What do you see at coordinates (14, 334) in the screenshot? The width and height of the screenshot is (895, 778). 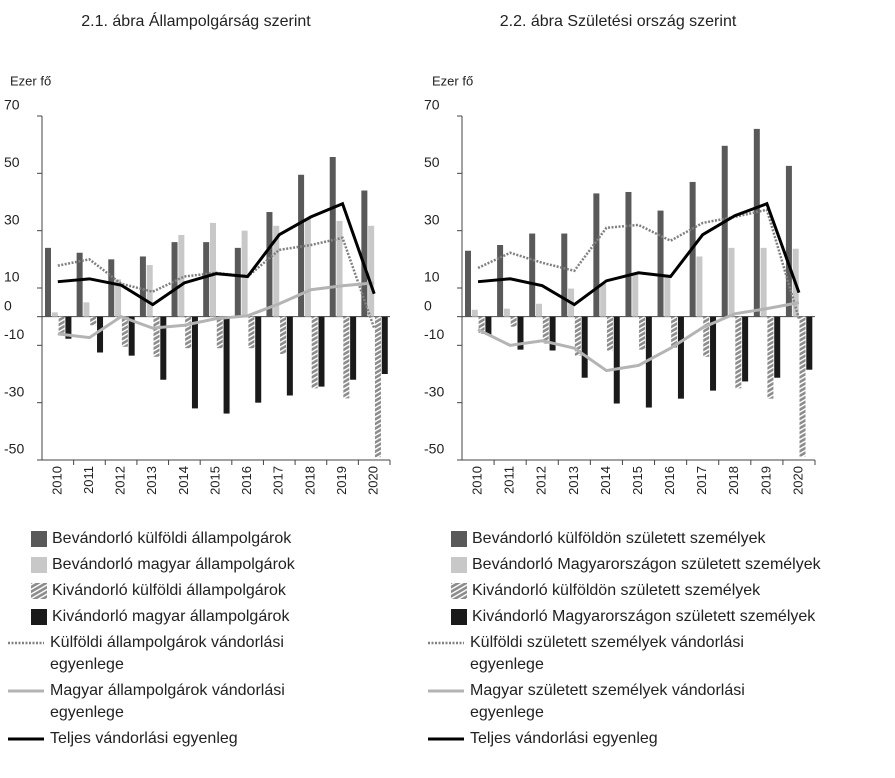 I see `y-tick-label: -10` at bounding box center [14, 334].